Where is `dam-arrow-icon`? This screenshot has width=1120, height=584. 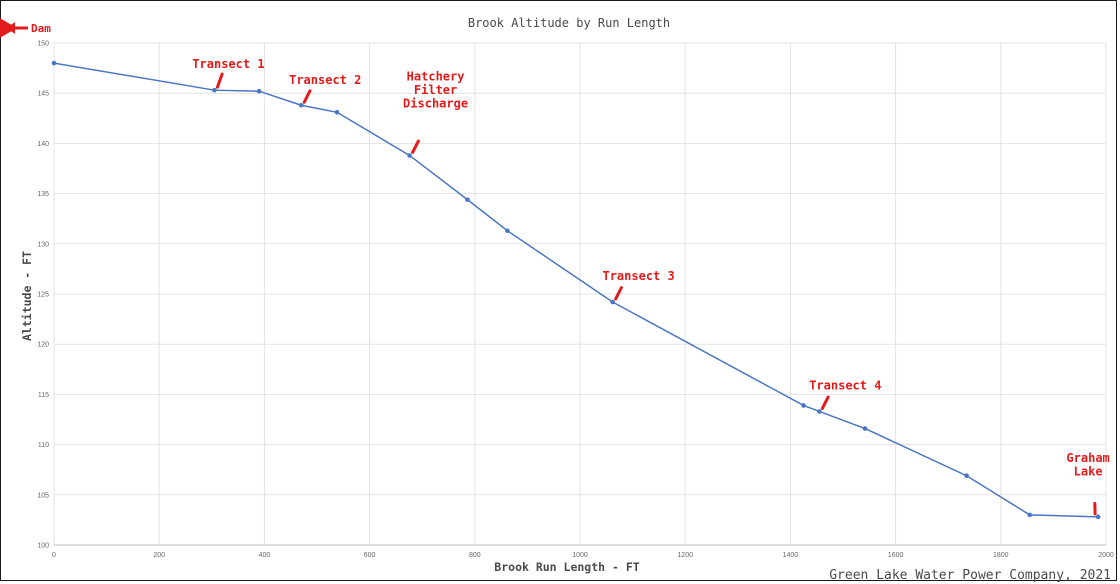
dam-arrow-icon is located at coordinates (14, 28).